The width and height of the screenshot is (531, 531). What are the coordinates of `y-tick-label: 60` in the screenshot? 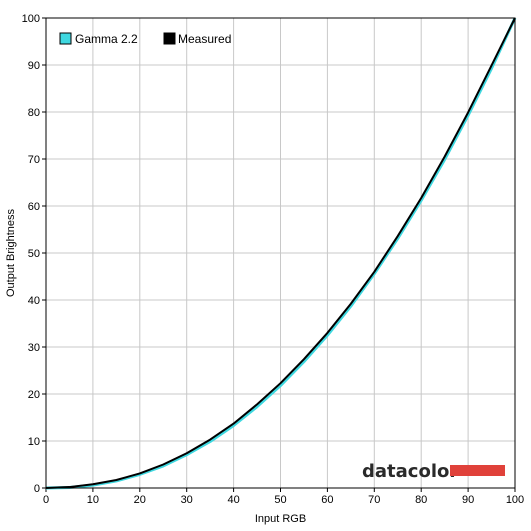 It's located at (34, 207).